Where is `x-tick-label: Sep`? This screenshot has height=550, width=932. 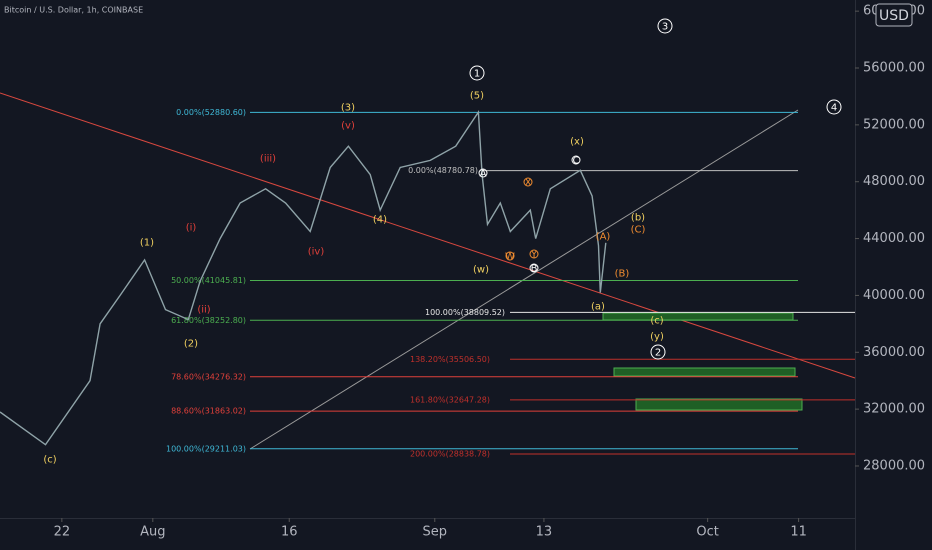 x-tick-label: Sep is located at coordinates (435, 532).